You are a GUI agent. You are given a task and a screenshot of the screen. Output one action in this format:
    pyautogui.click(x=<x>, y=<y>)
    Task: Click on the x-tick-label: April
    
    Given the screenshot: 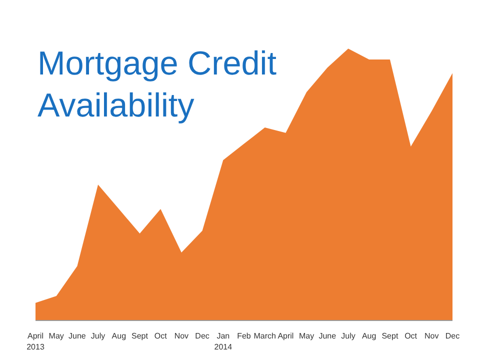 What is the action you would take?
    pyautogui.click(x=286, y=336)
    